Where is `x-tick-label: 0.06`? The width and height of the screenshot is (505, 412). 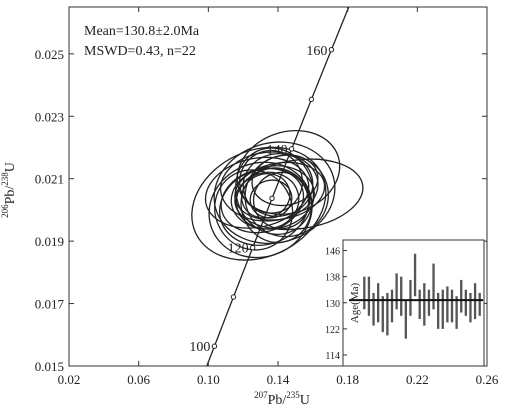
x-tick-label: 0.06 is located at coordinates (138, 379).